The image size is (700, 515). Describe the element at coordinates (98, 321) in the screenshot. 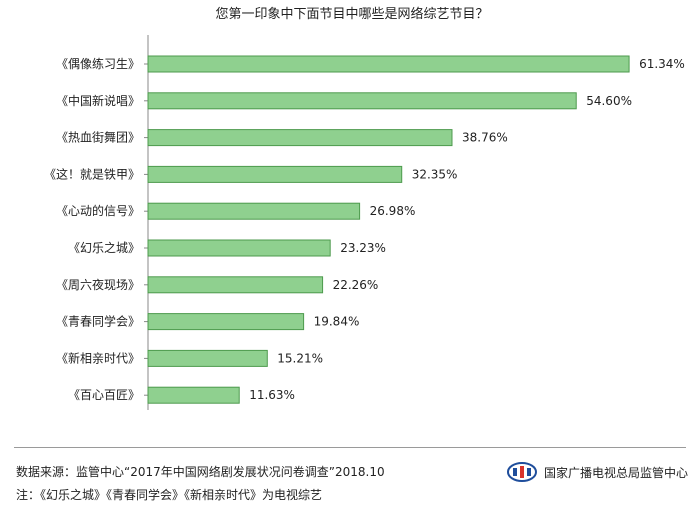

I see `category-label: 《青春同学会》` at that location.